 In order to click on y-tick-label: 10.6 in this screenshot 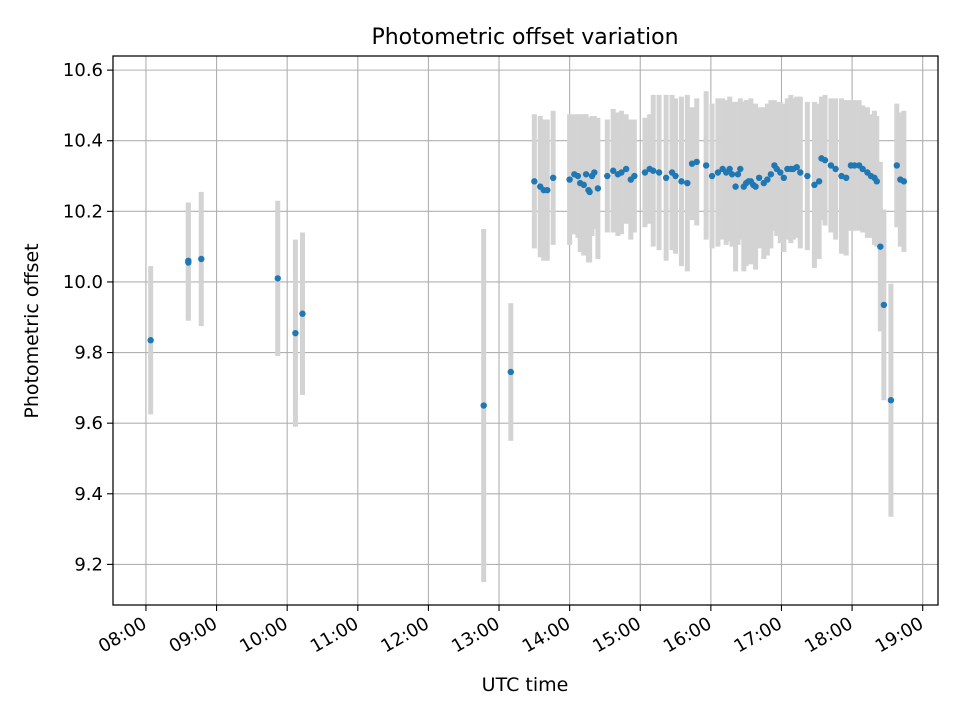, I will do `click(83, 70)`.